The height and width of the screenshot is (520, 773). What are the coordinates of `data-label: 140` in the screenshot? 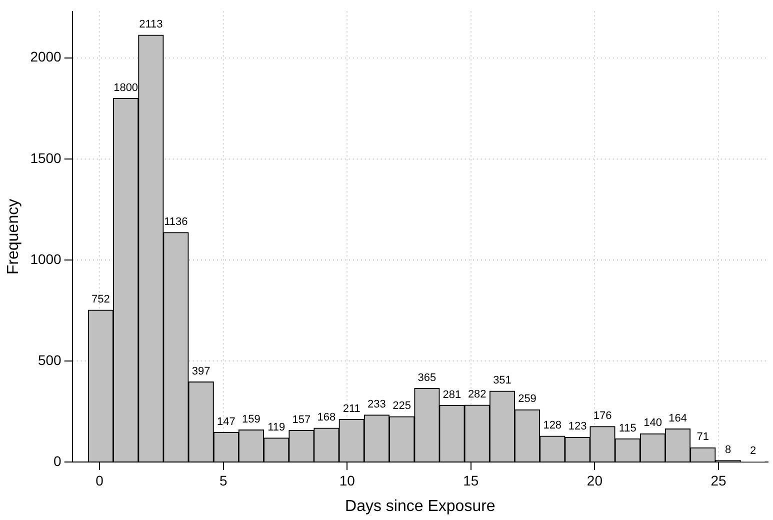 It's located at (653, 423).